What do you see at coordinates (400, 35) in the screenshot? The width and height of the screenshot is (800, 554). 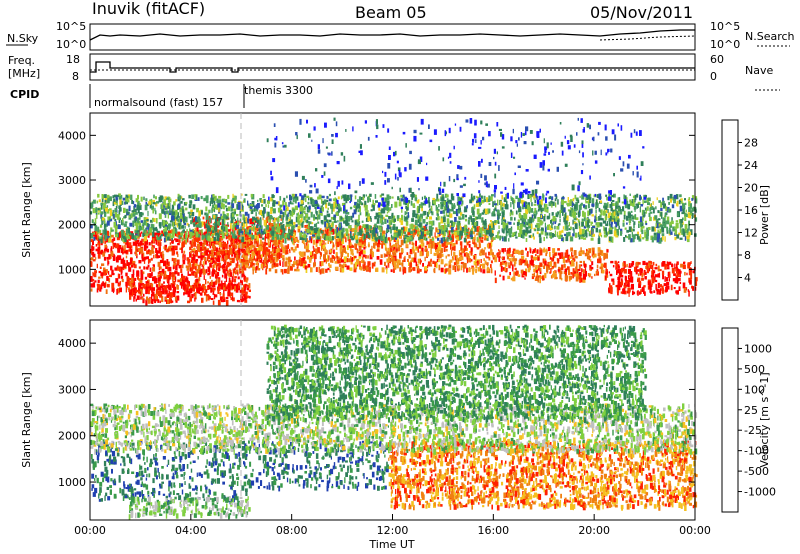 I see `nsky-panel: N.Sky 10^5 10^0 10^5 10^0 N.Search` at bounding box center [400, 35].